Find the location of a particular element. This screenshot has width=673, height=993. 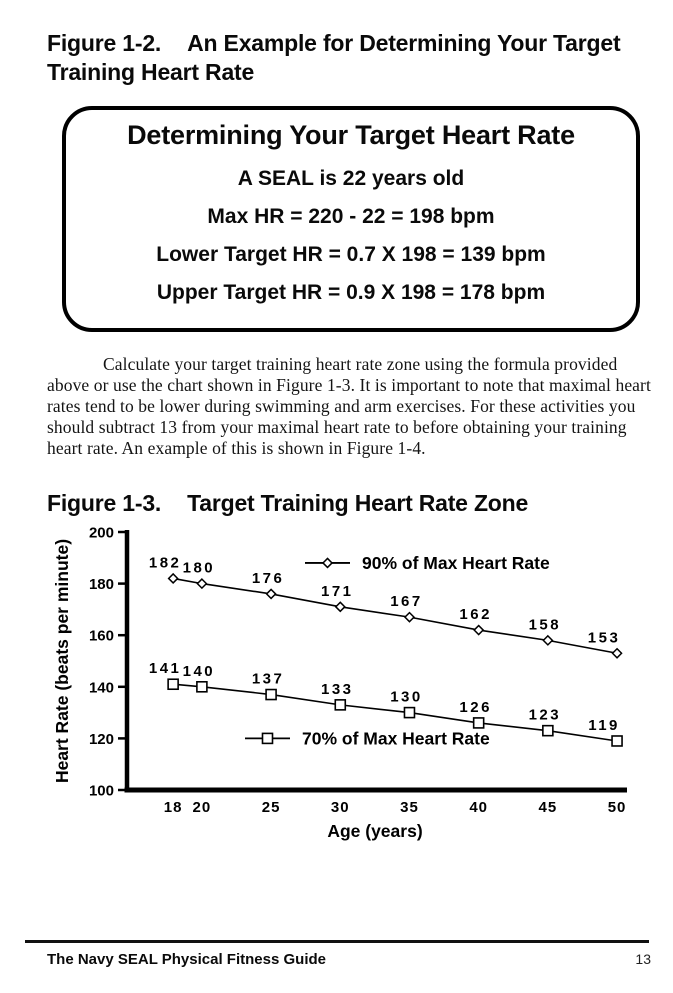

data-label: 182 is located at coordinates (165, 562).